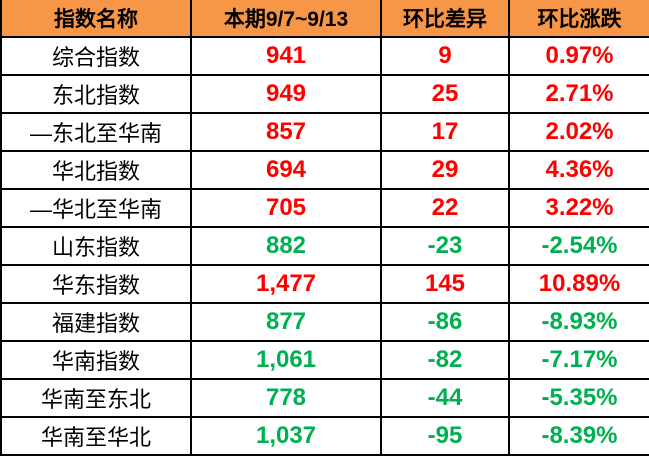  Describe the element at coordinates (445, 132) in the screenshot. I see `diff-cell: 17` at that location.